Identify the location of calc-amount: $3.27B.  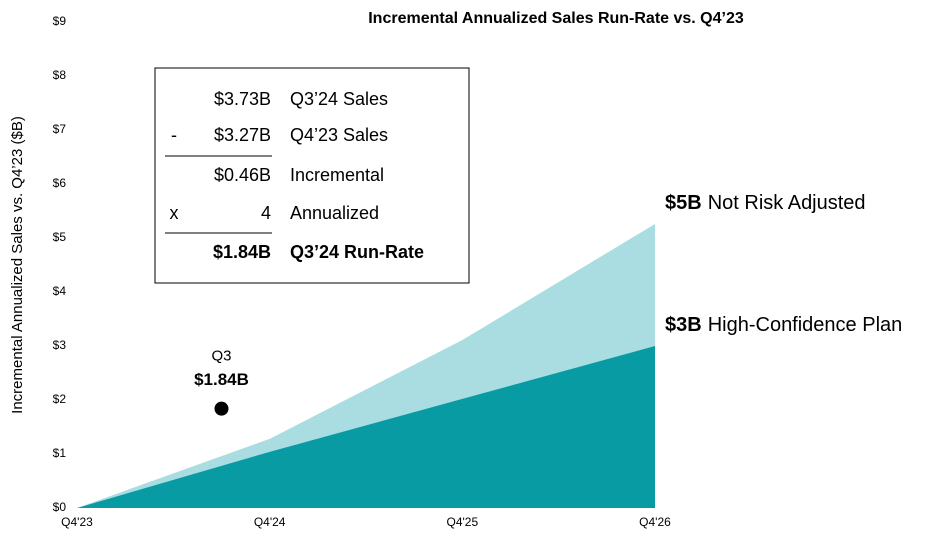
(242, 135).